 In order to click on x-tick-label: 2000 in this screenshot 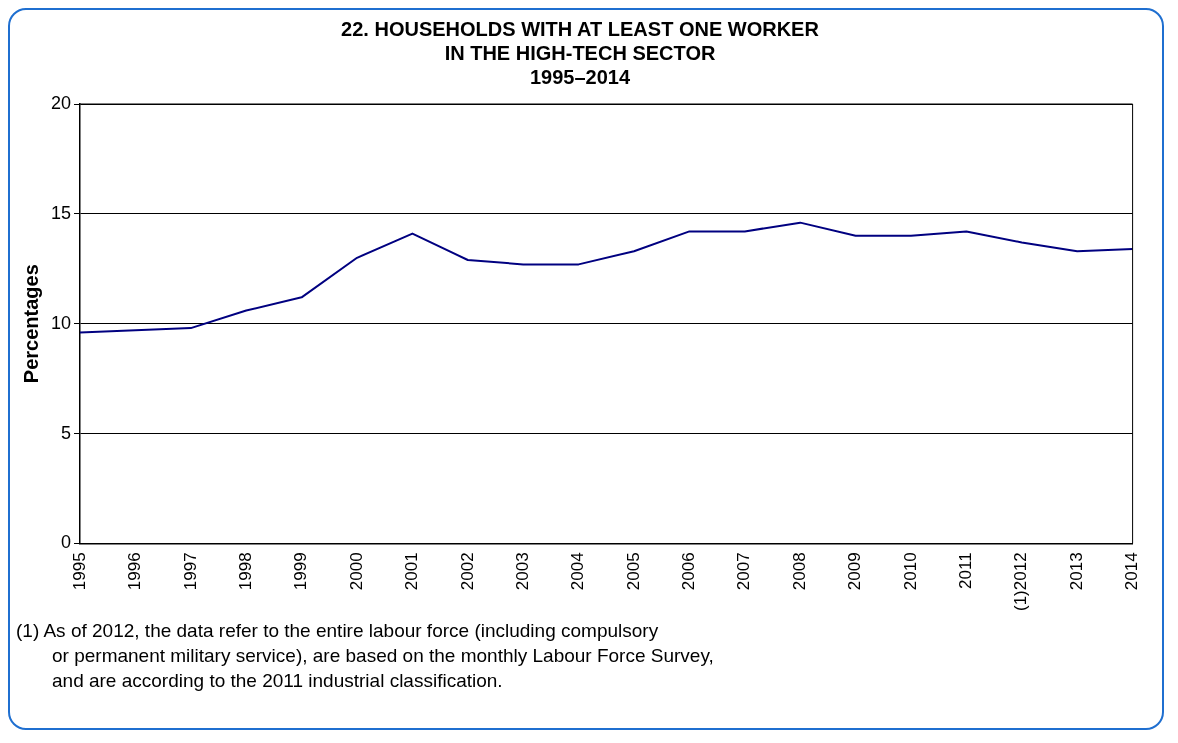, I will do `click(356, 571)`.